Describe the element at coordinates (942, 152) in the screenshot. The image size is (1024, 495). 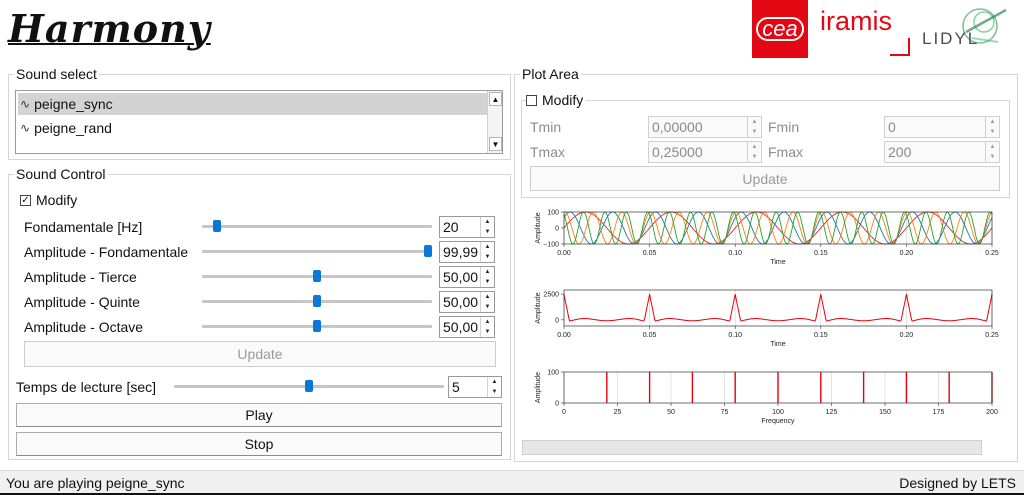
I see `fmax-spinbox: 200 ▲ ▼` at that location.